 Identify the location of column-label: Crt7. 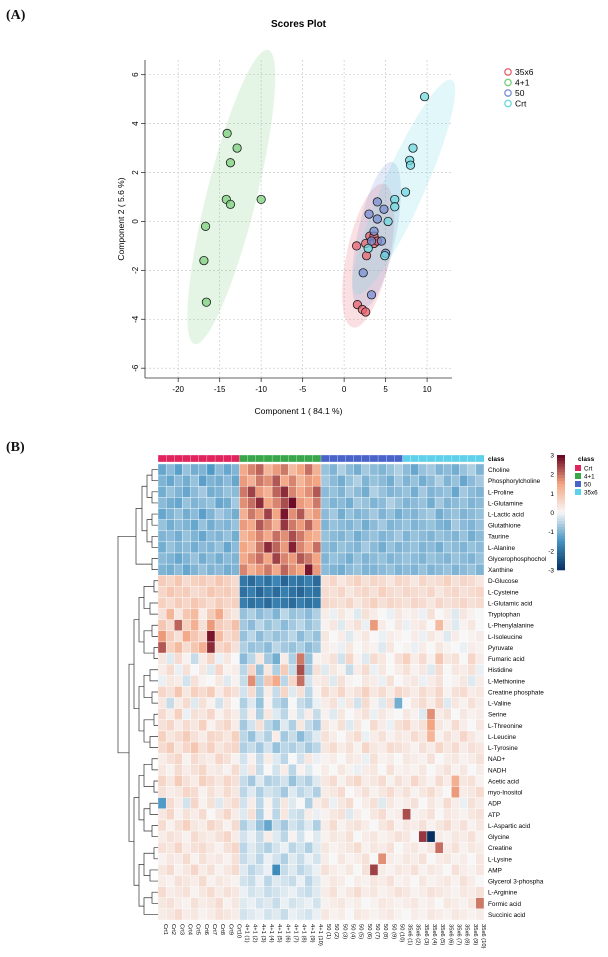
(214, 929).